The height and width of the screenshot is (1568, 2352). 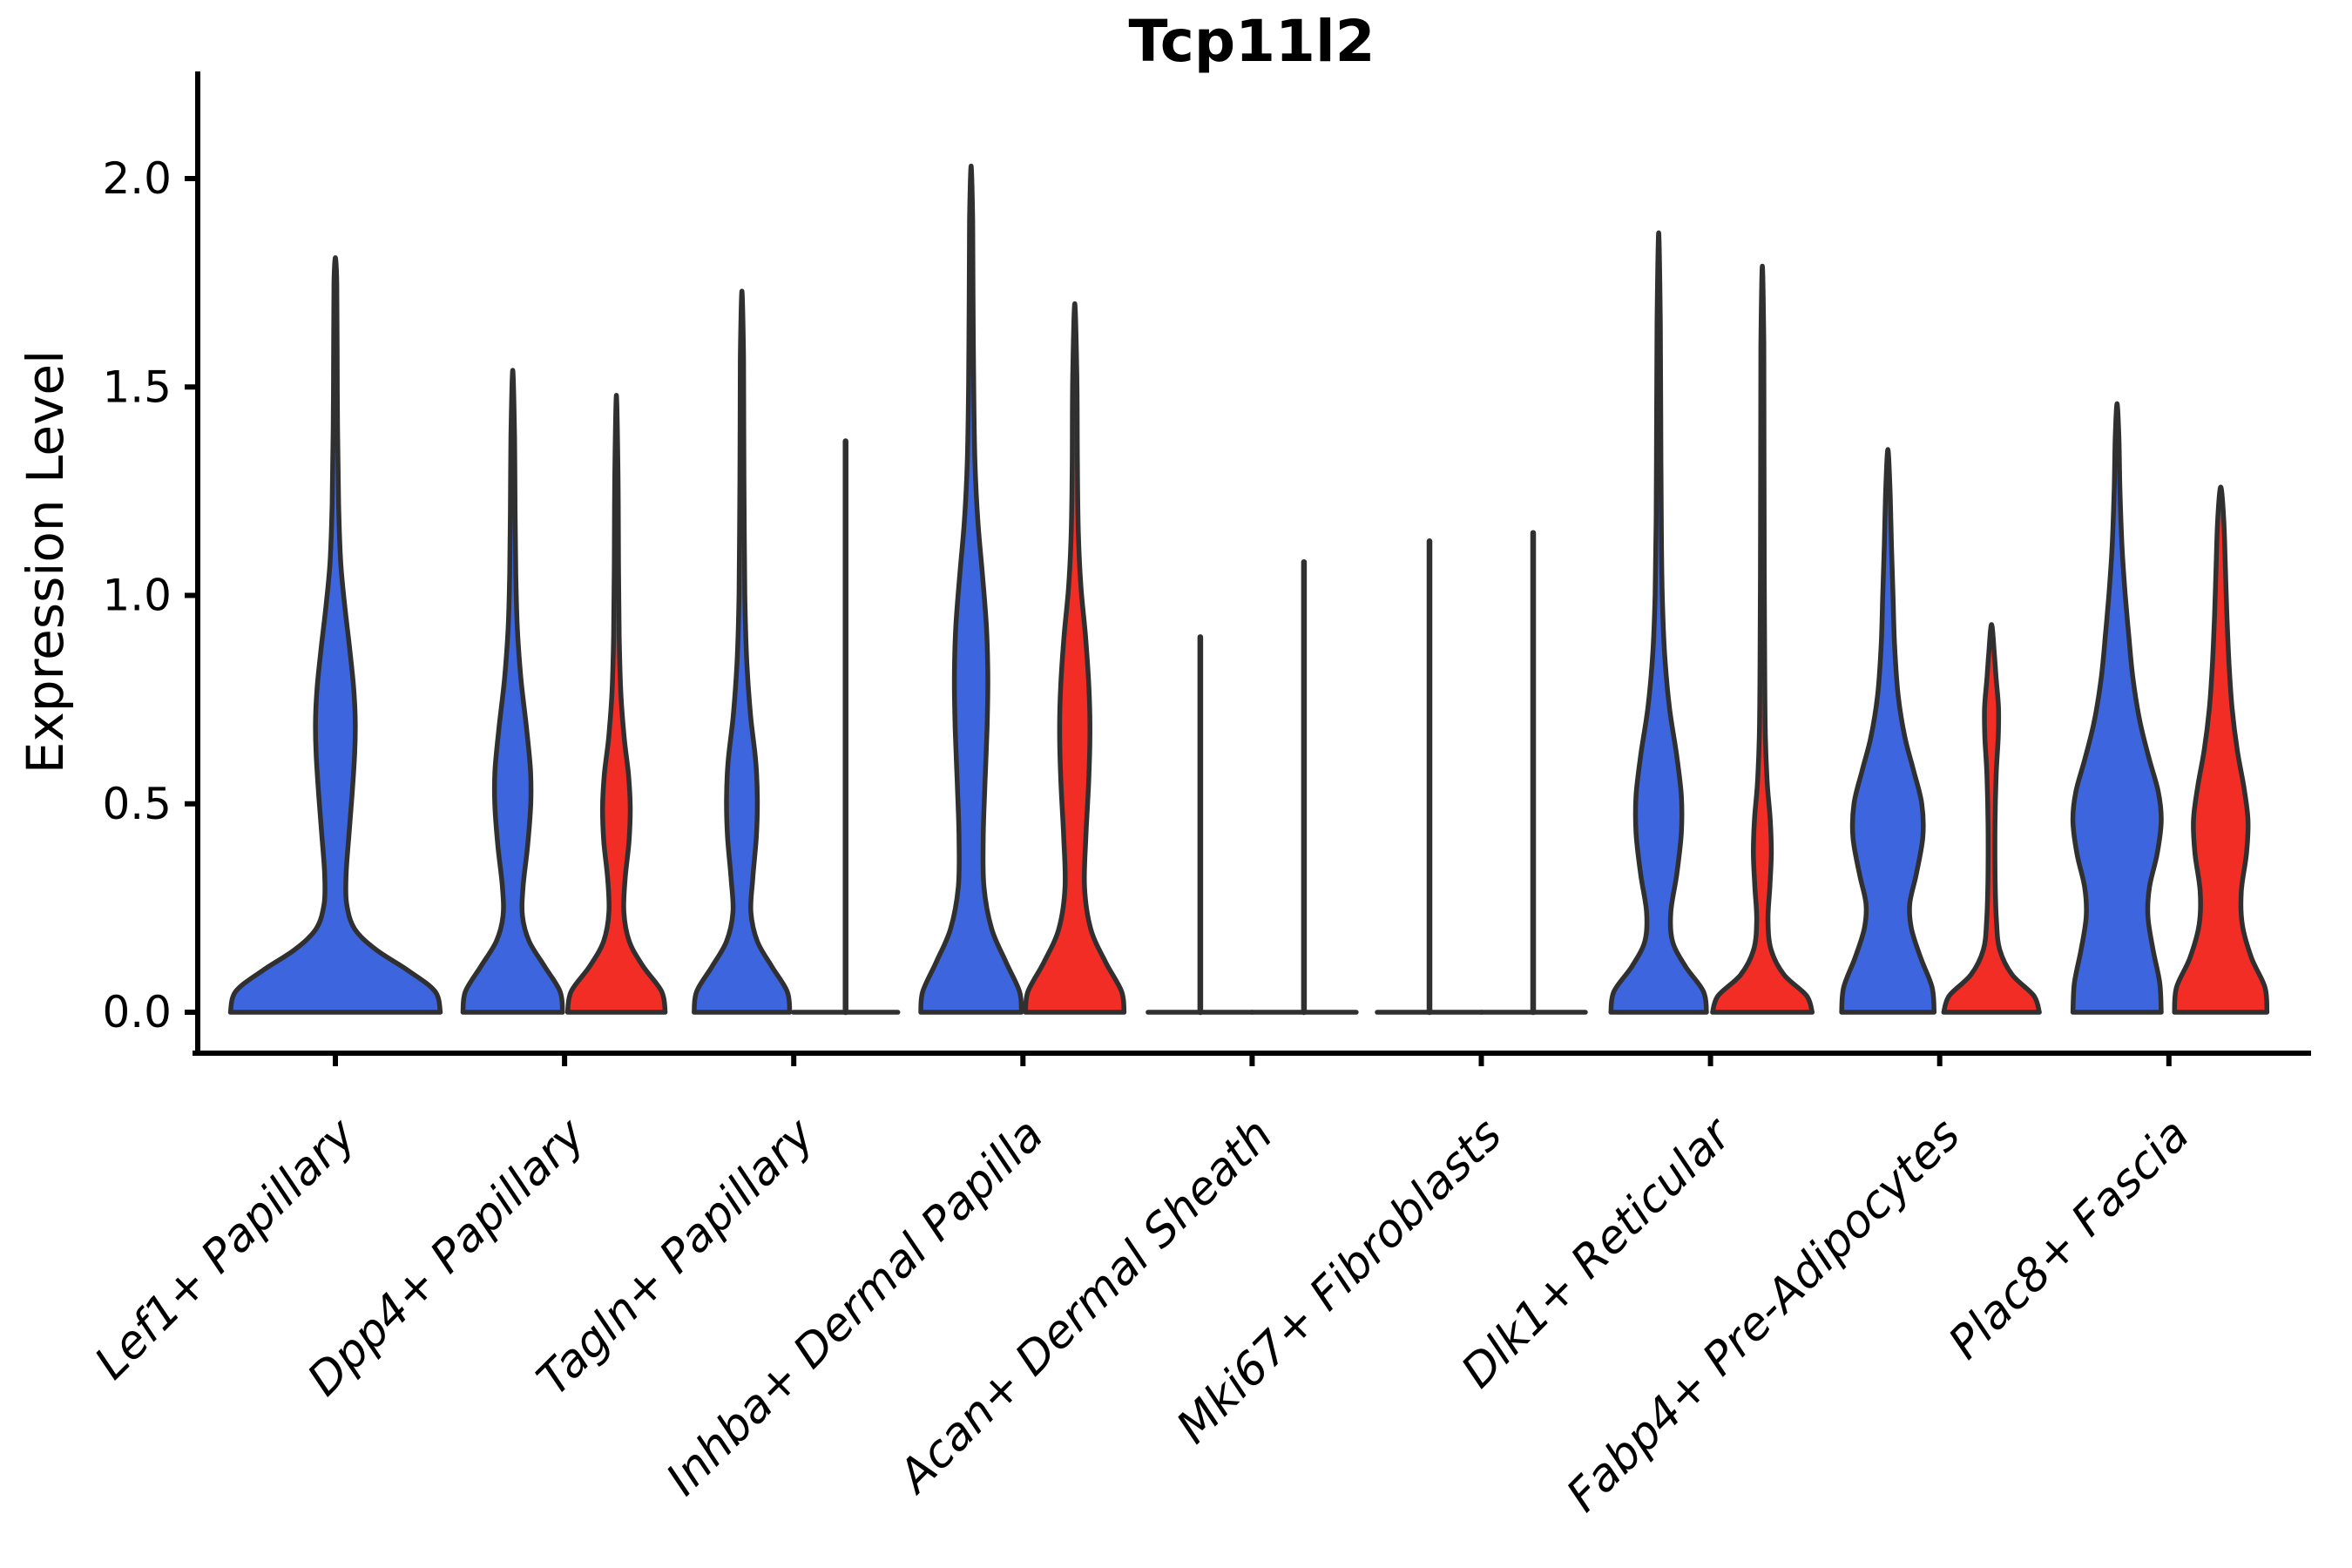 What do you see at coordinates (2221, 749) in the screenshot?
I see `violin-plac8-fascia-red` at bounding box center [2221, 749].